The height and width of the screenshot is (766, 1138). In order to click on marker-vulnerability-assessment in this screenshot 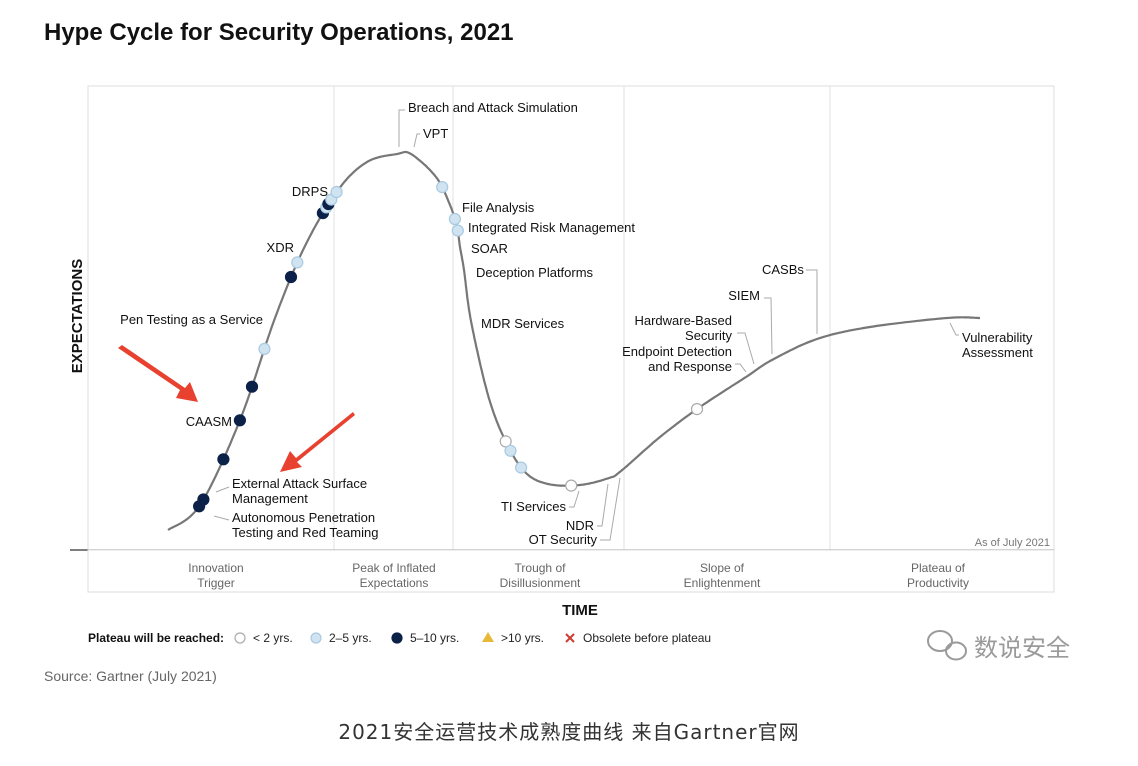, I will do `click(697, 409)`.